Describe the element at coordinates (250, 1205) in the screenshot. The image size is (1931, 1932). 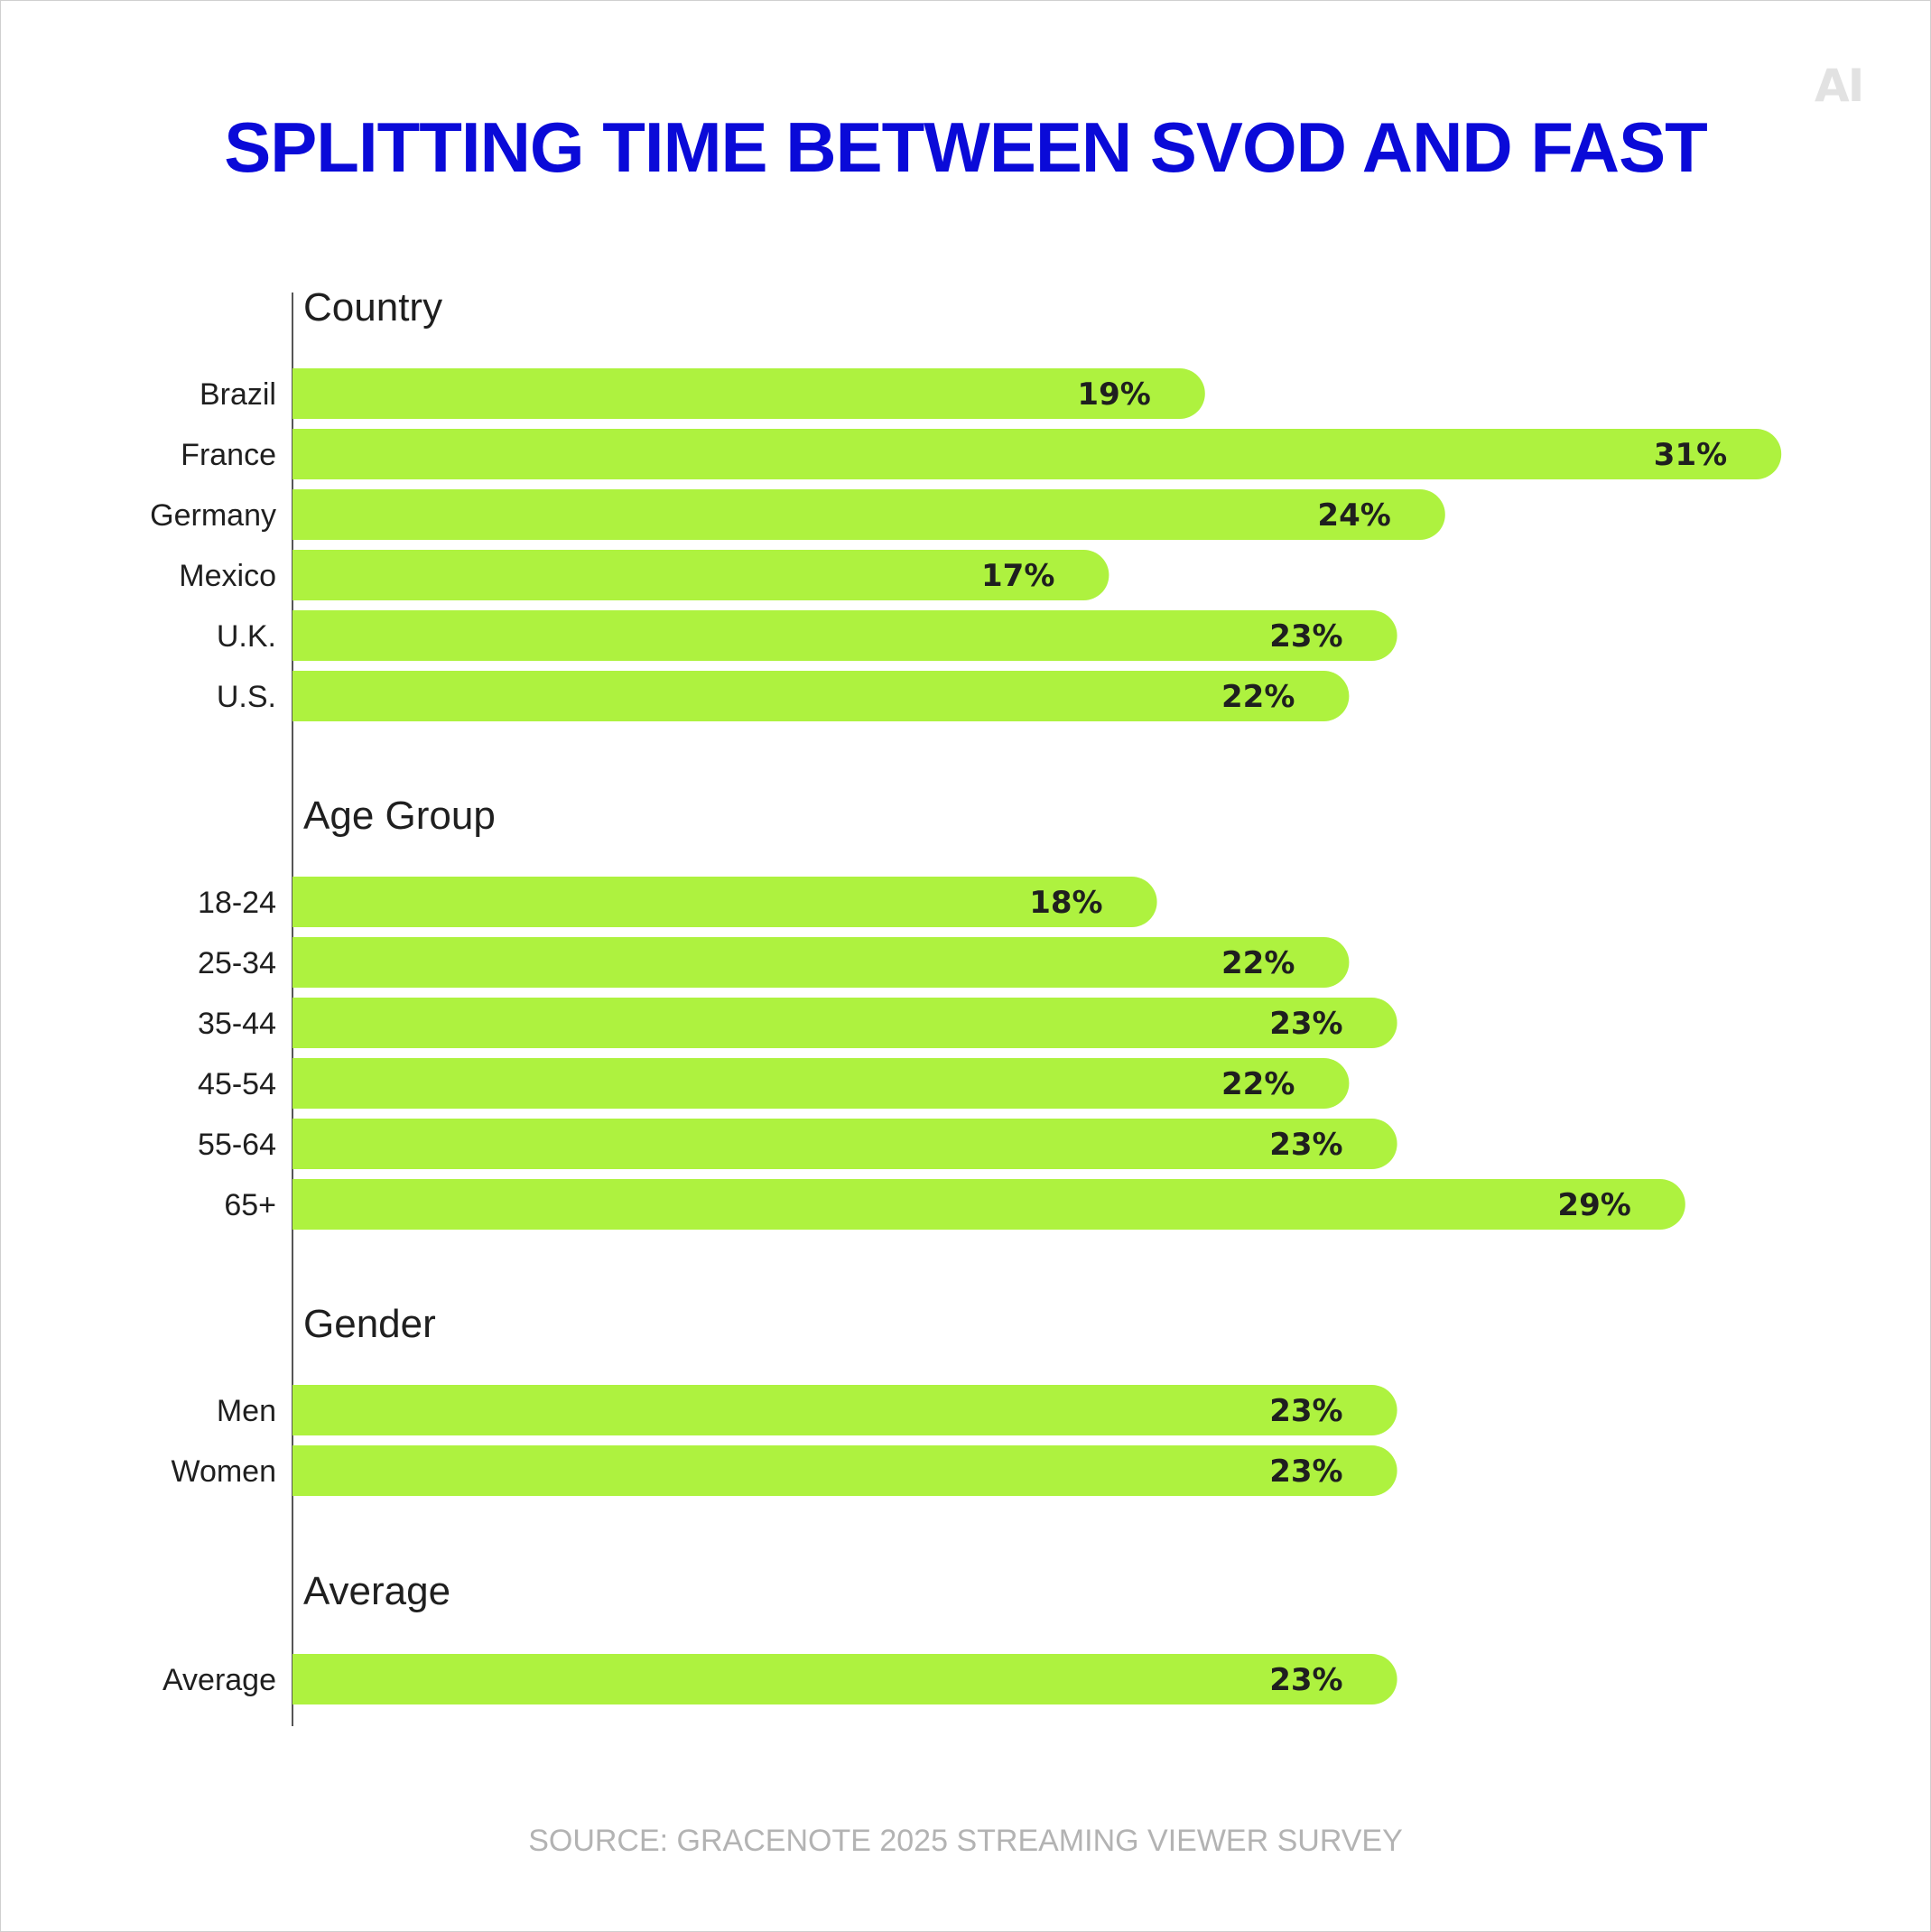
I see `category-label: 65+` at that location.